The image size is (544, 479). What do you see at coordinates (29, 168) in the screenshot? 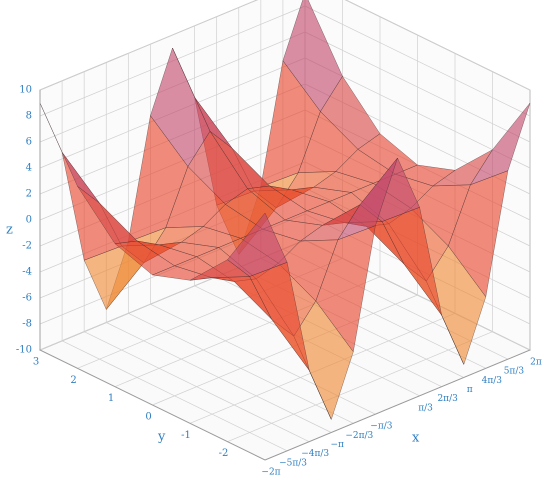
I see `z-tick-label: 4` at bounding box center [29, 168].